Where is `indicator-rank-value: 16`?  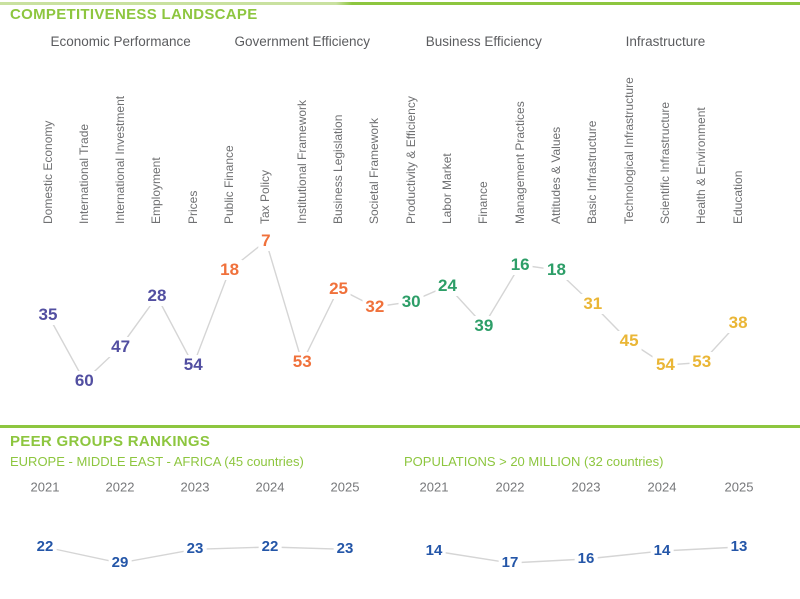 indicator-rank-value: 16 is located at coordinates (520, 264).